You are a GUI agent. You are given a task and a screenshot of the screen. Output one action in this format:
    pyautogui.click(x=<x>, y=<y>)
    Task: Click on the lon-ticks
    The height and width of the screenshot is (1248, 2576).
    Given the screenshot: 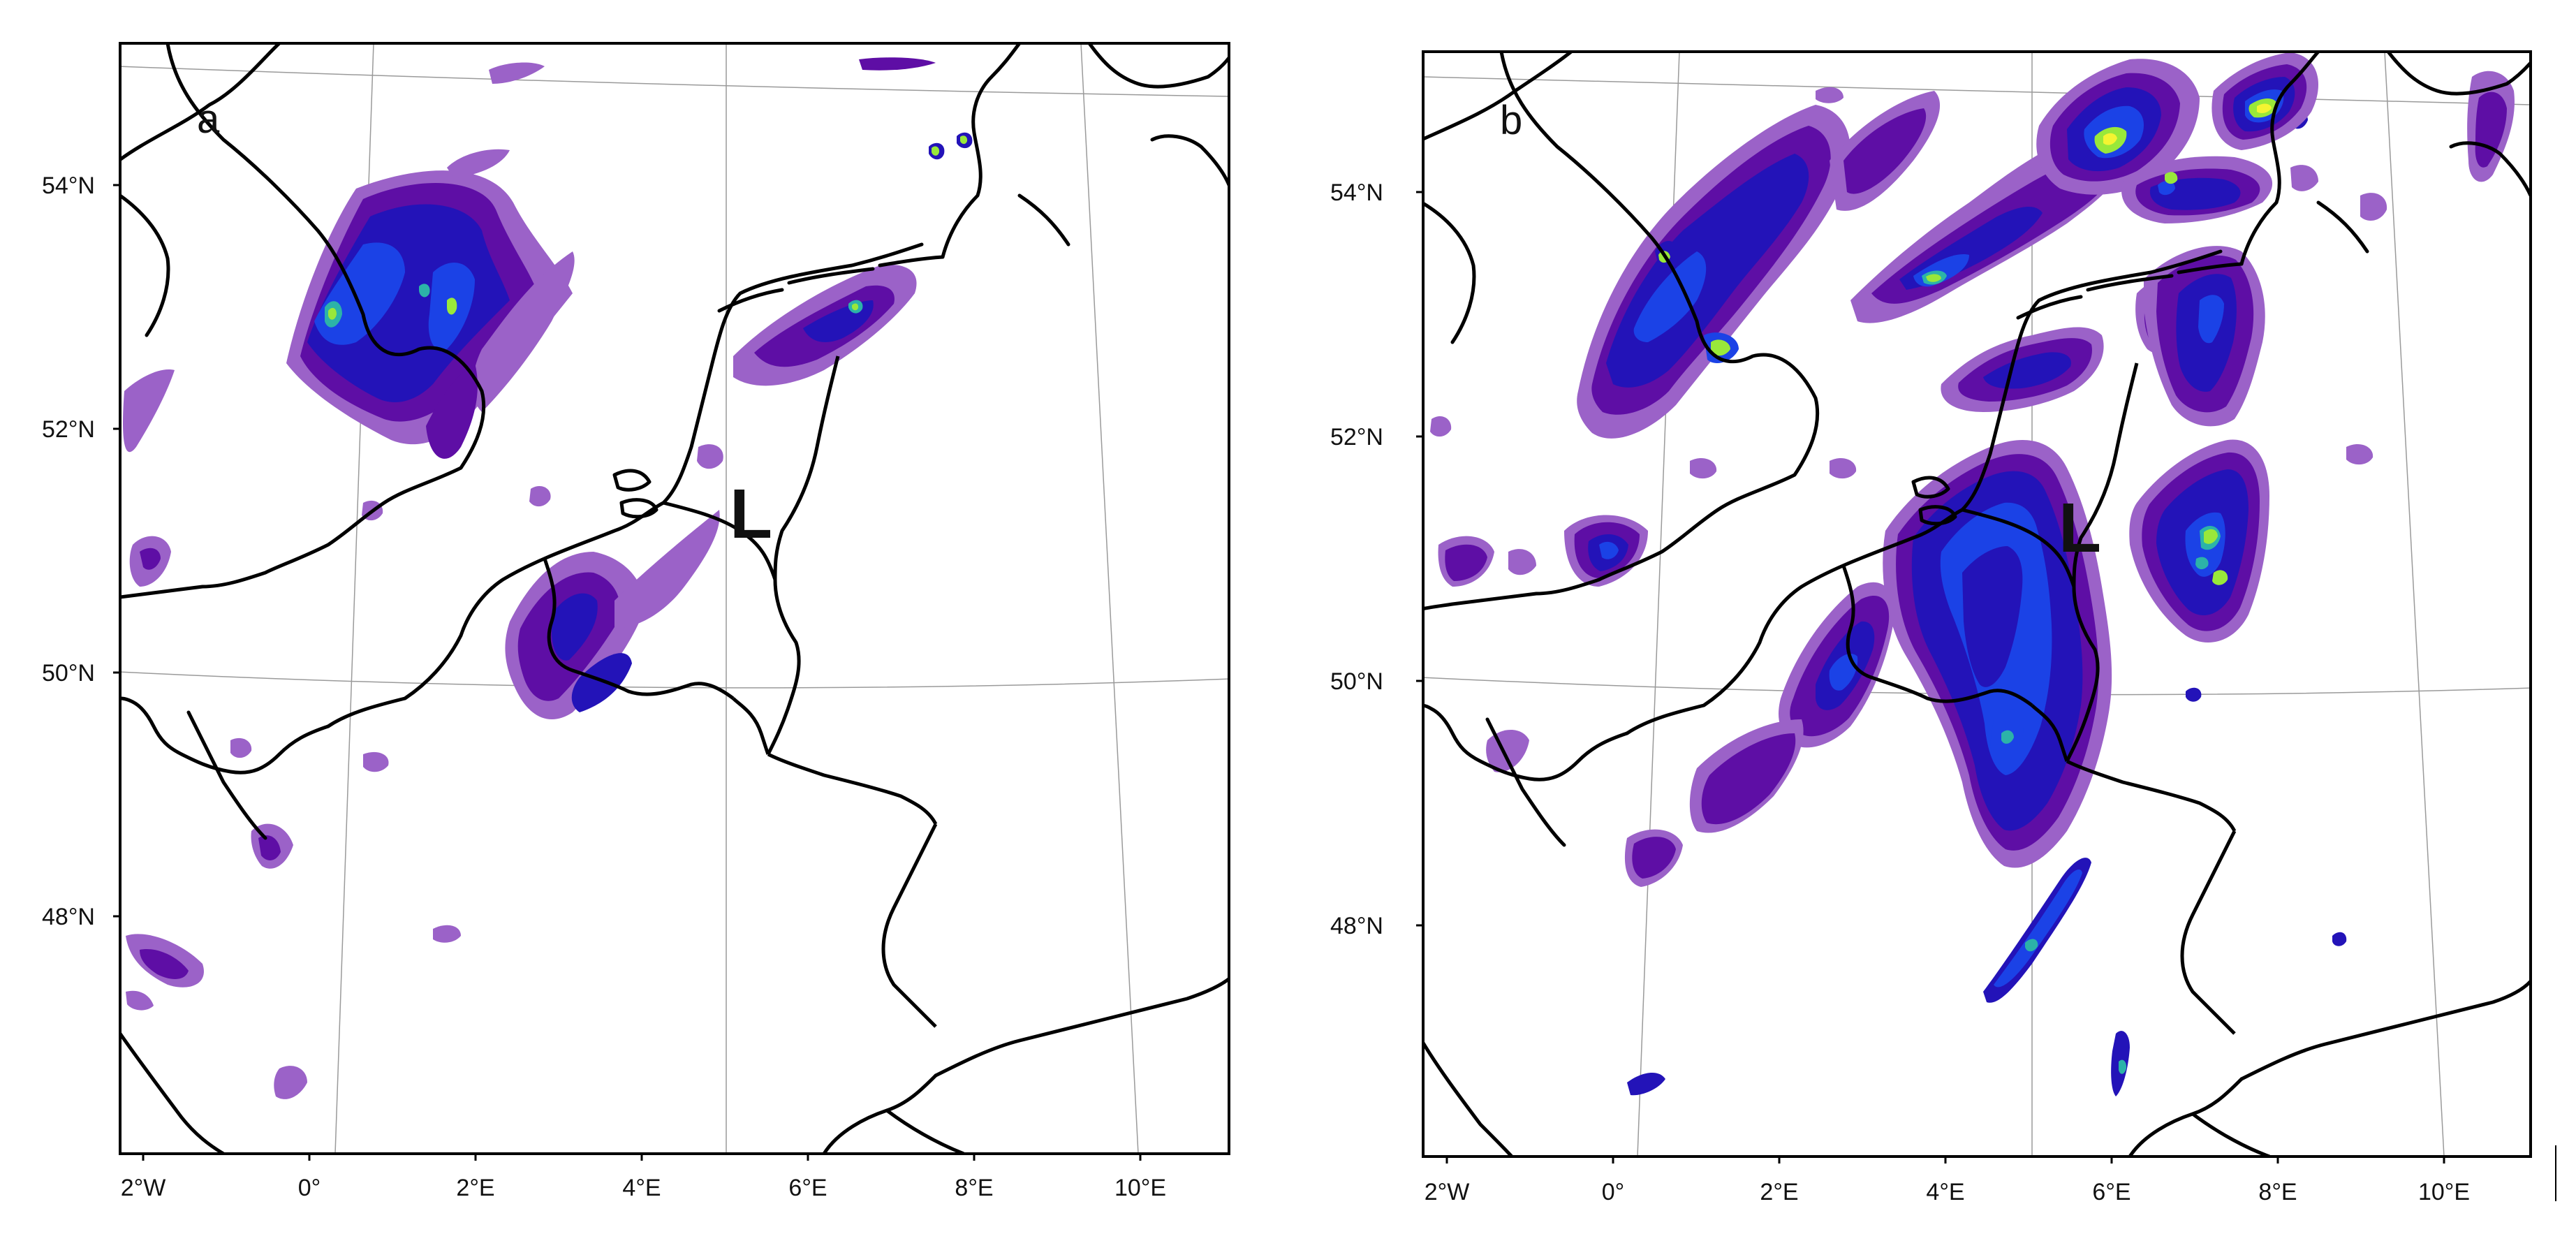 What is the action you would take?
    pyautogui.click(x=1945, y=1160)
    